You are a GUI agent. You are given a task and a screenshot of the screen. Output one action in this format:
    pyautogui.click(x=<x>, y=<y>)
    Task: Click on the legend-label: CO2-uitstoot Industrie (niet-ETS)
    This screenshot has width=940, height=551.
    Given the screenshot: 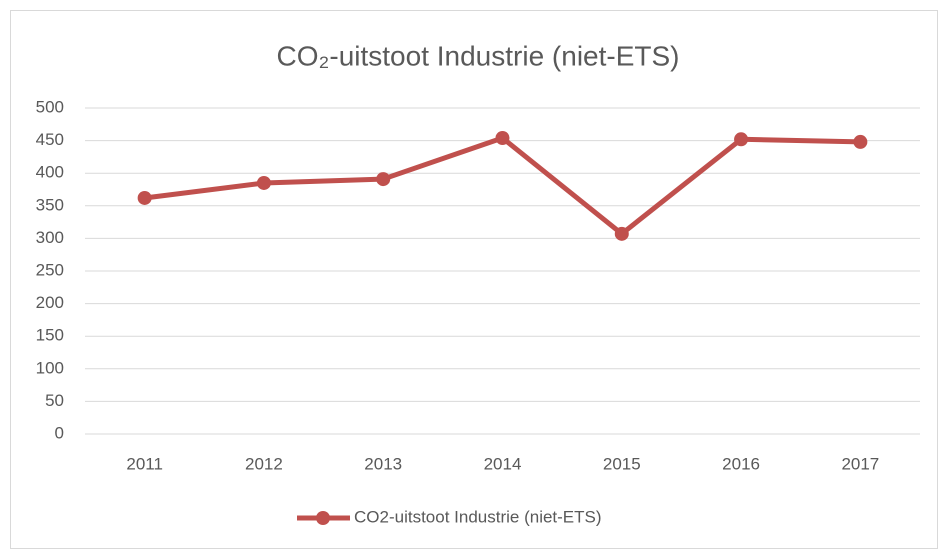 What is the action you would take?
    pyautogui.click(x=478, y=516)
    